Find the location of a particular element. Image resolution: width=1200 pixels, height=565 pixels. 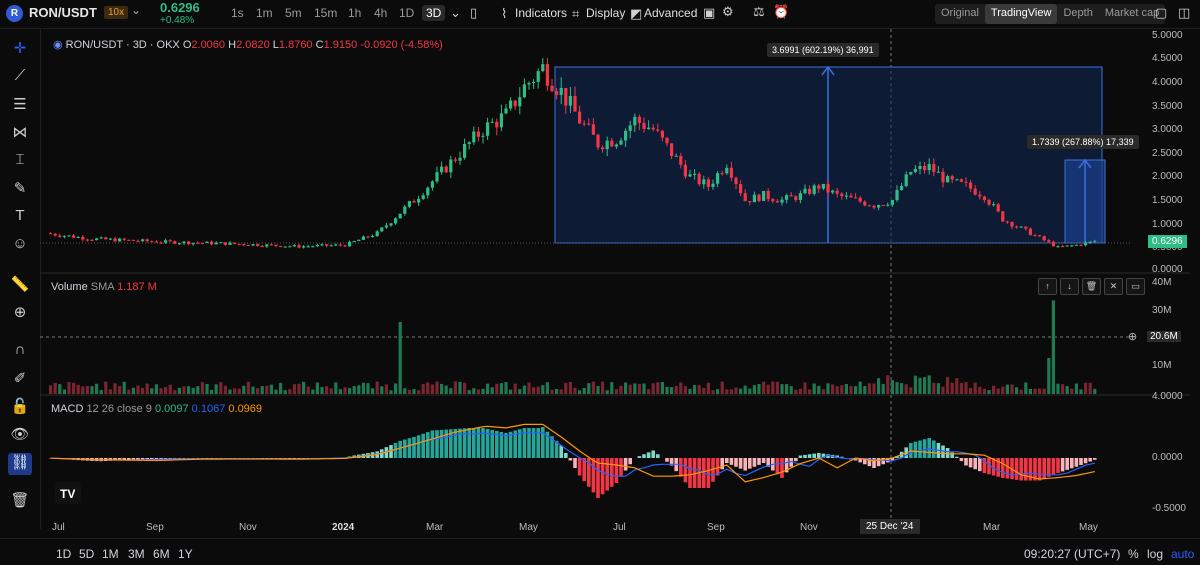

fib-icon: ☰ is located at coordinates (20, 104).